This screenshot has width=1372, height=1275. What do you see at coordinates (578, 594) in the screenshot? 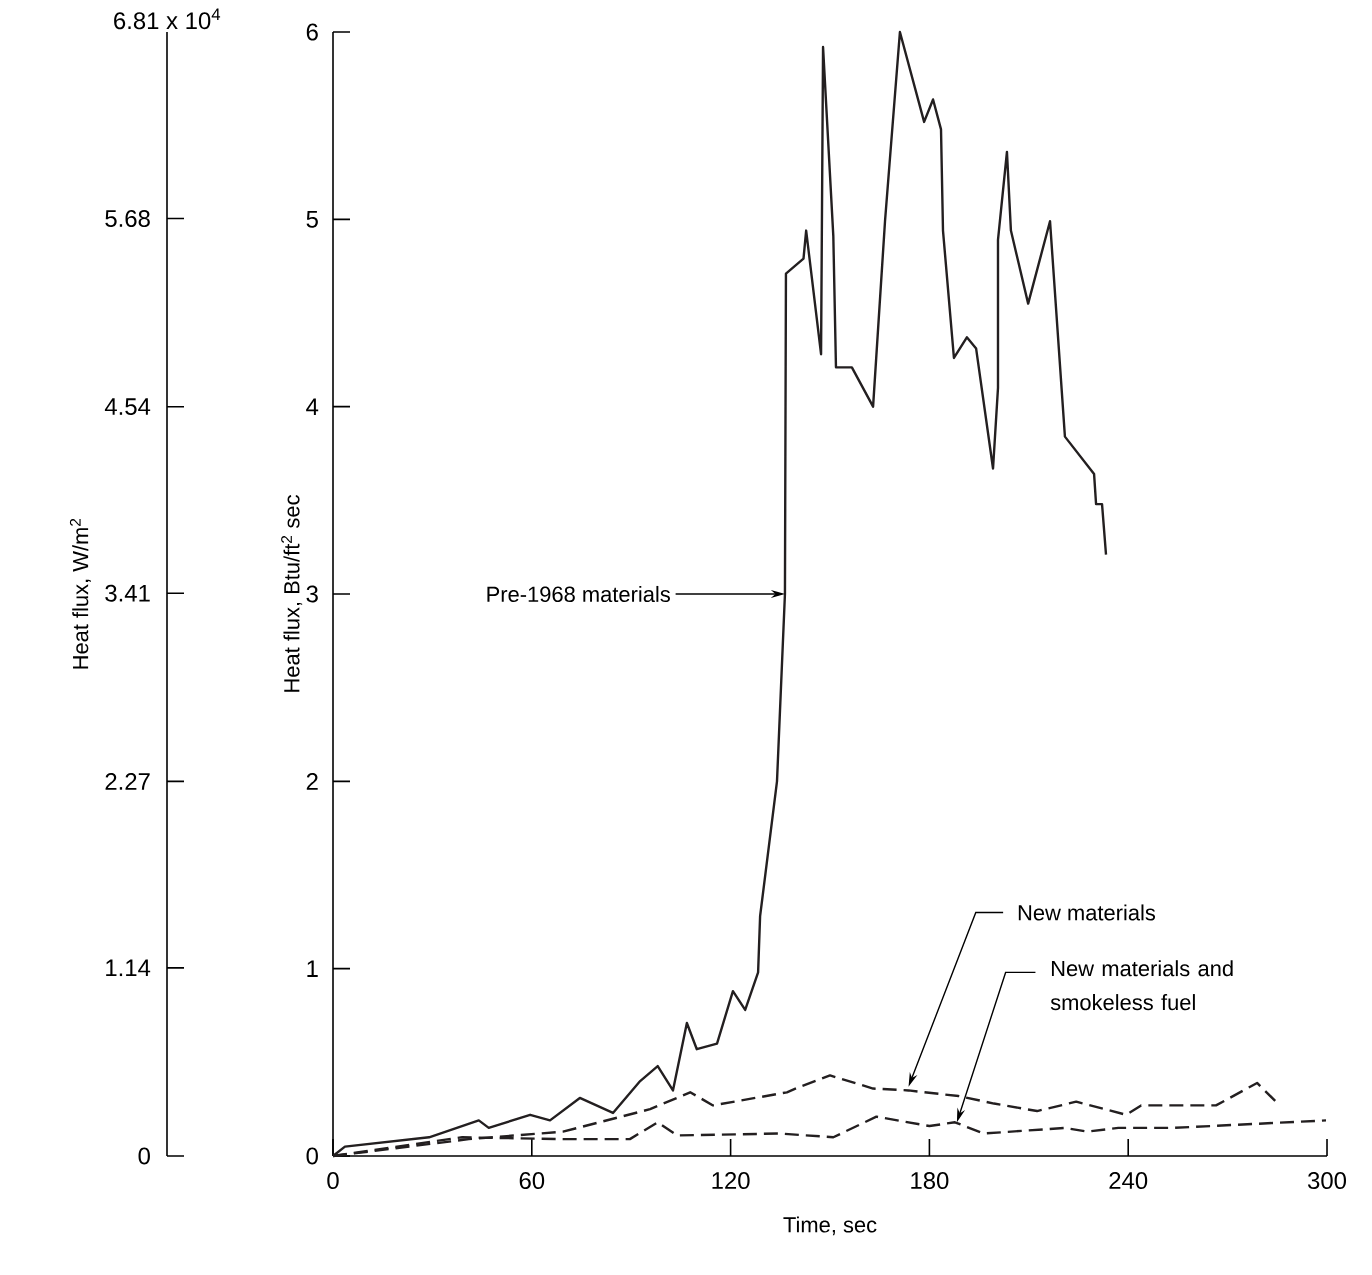
I see `annotation: Pre-1968 materials` at bounding box center [578, 594].